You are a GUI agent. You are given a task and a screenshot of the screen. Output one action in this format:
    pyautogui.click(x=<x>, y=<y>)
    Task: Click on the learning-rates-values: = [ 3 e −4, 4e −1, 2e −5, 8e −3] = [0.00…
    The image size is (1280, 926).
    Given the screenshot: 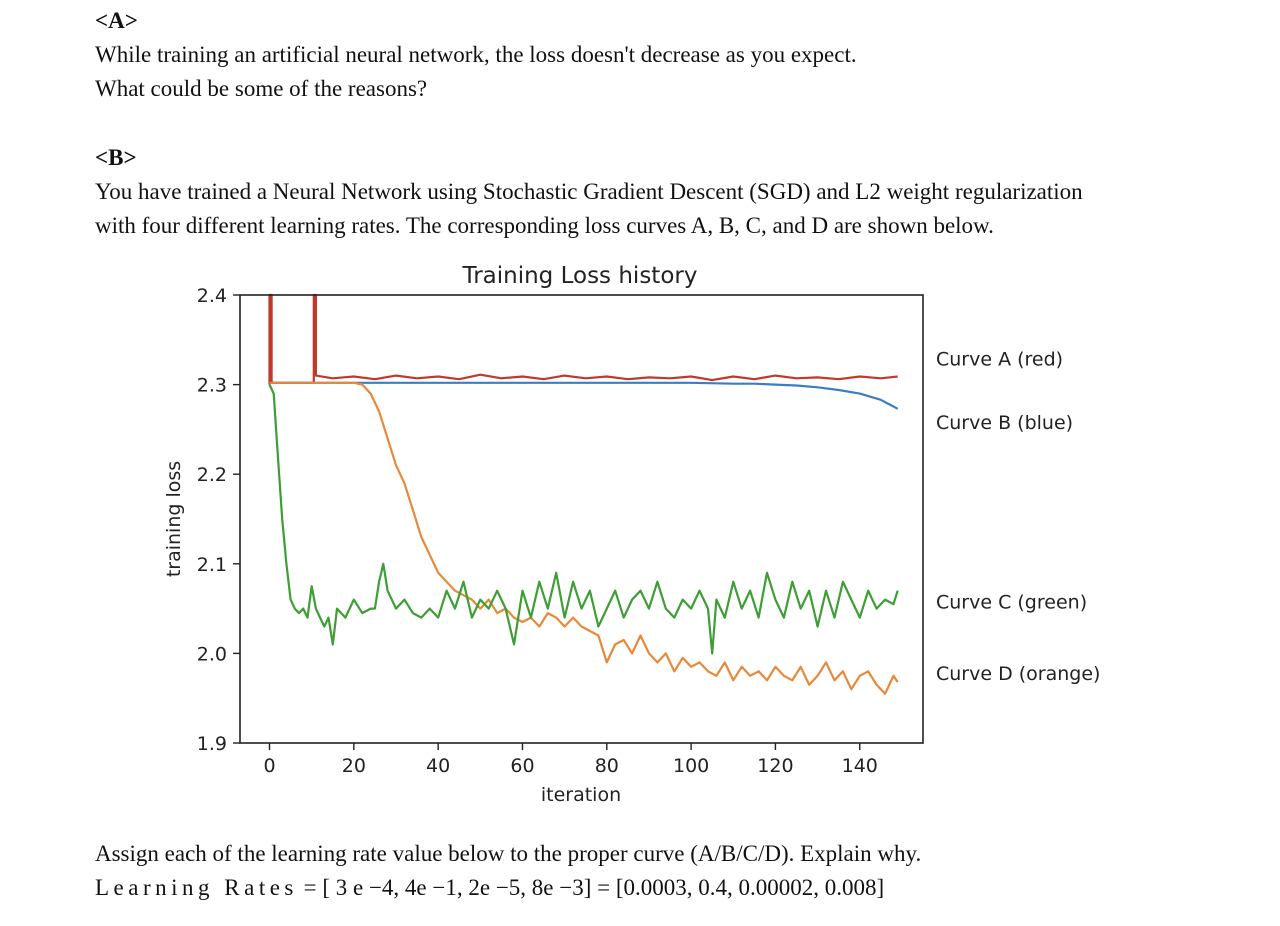 What is the action you would take?
    pyautogui.click(x=591, y=887)
    